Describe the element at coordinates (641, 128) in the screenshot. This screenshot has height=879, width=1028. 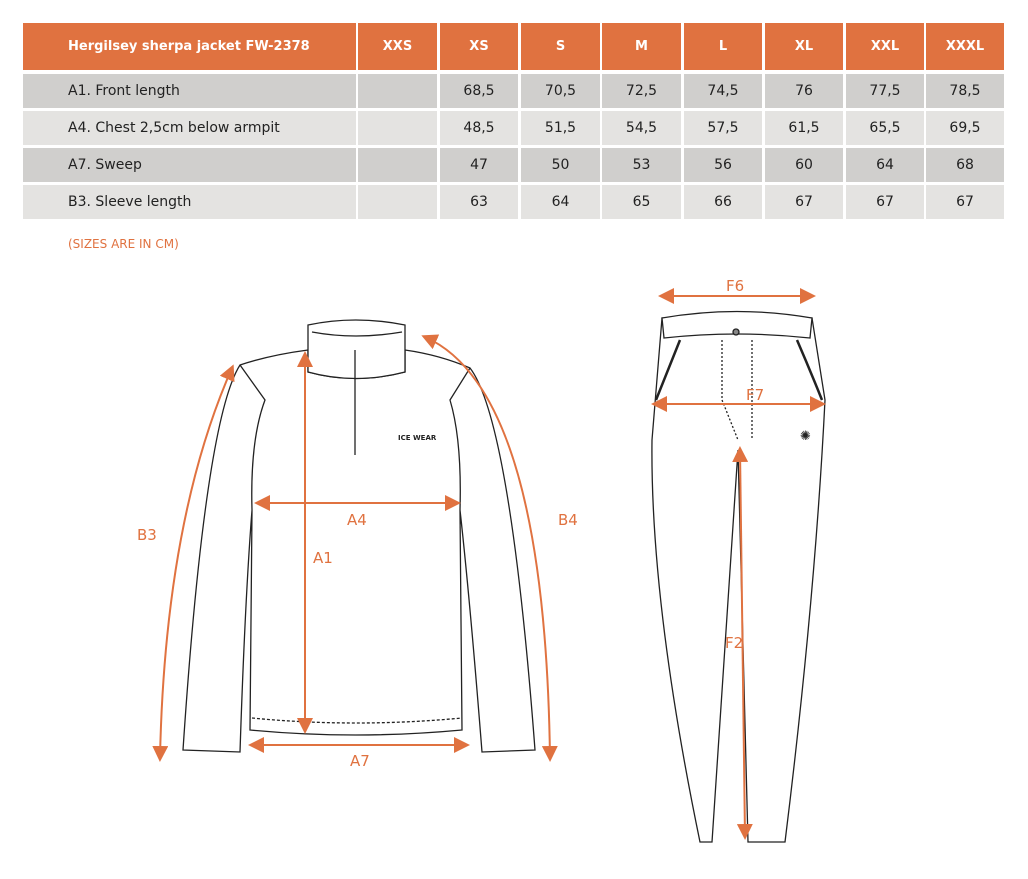
I see `measurement-cell: 54,5` at that location.